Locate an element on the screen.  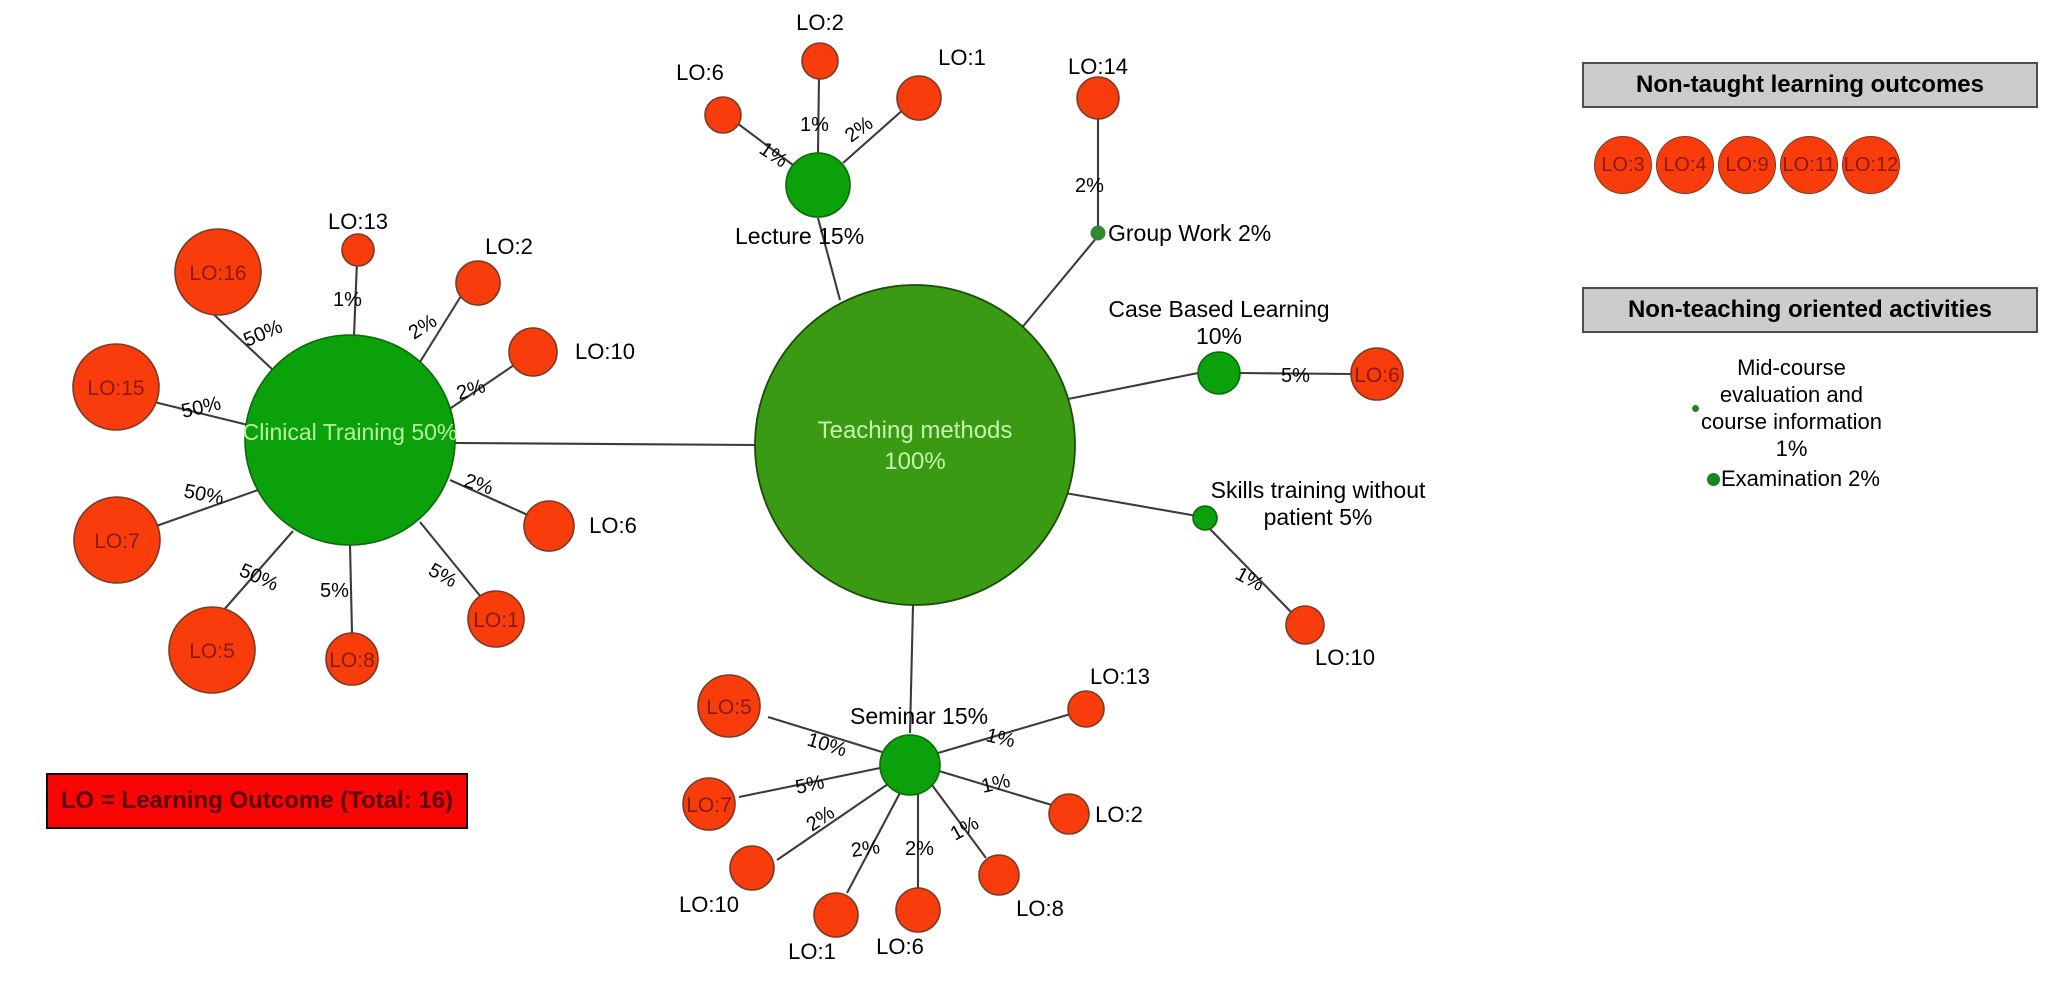
edge-sem-lo2 is located at coordinates (997, 788).